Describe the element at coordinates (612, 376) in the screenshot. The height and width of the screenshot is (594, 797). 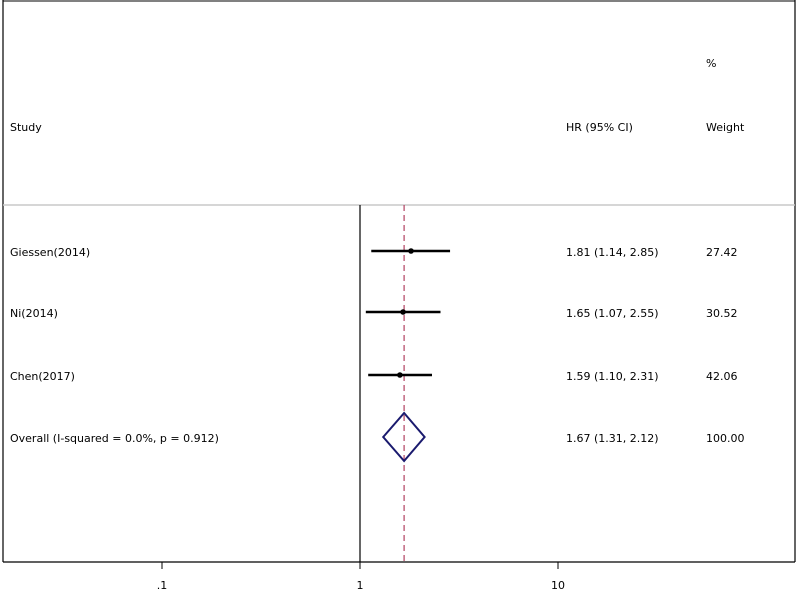
I see `study-ci-text: 1.59 (1.10, 2.31)` at that location.